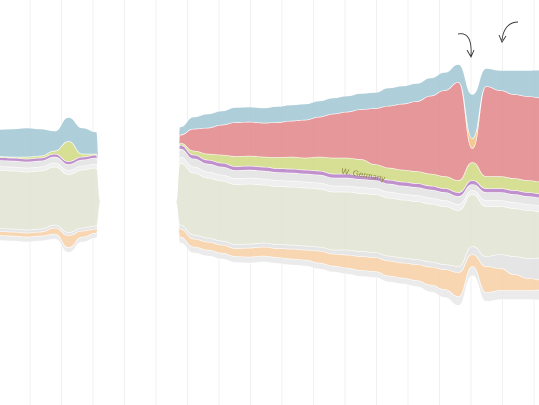  What do you see at coordinates (502, 38) in the screenshot?
I see `annotation-arrow-2-head` at bounding box center [502, 38].